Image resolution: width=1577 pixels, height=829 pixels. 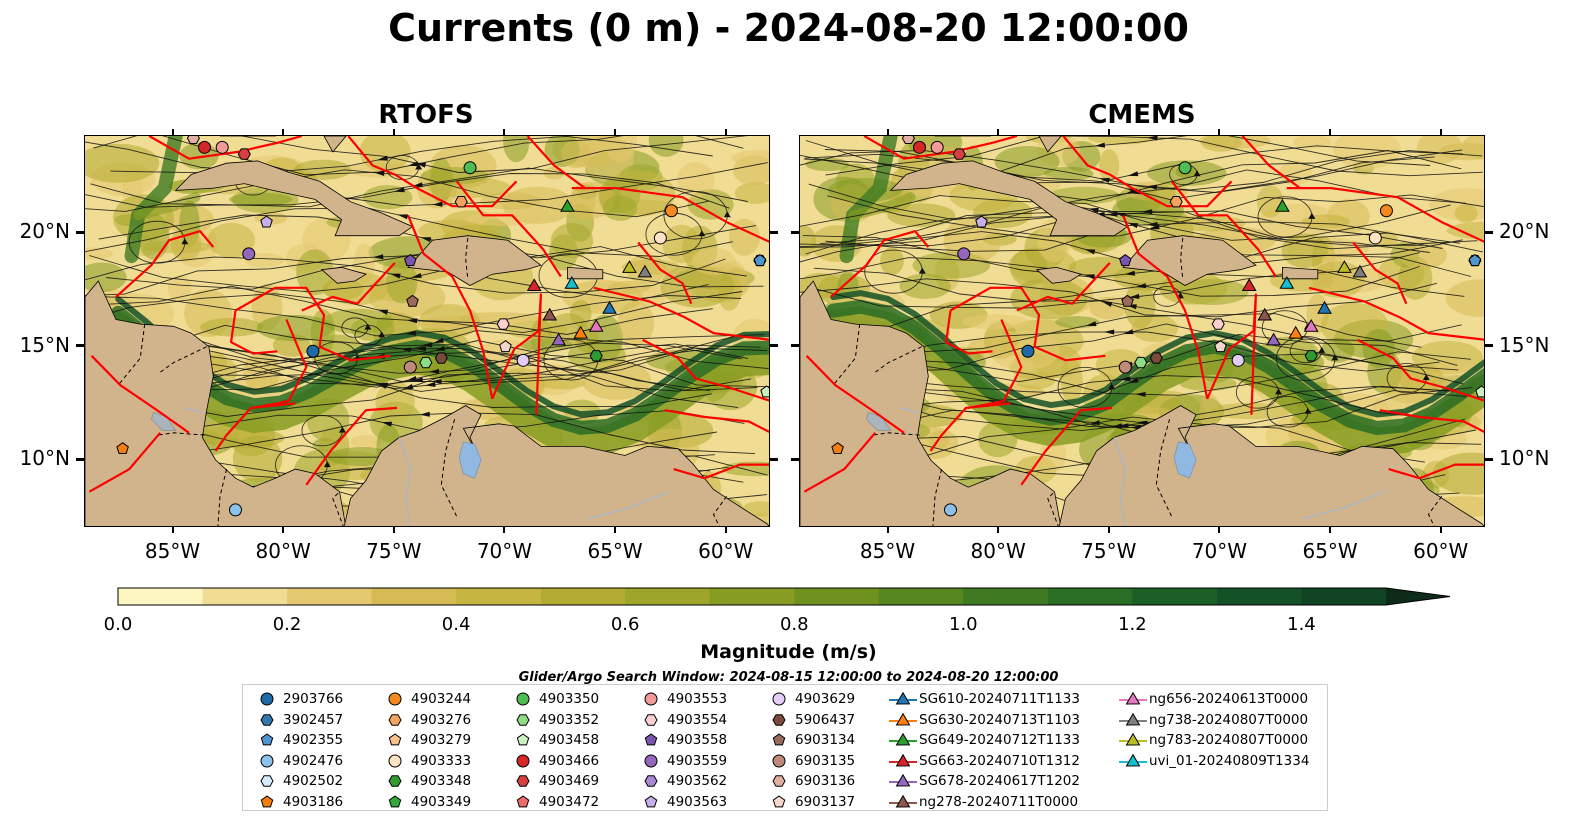 I want to click on legend-marker-pentagon, so click(x=651, y=739).